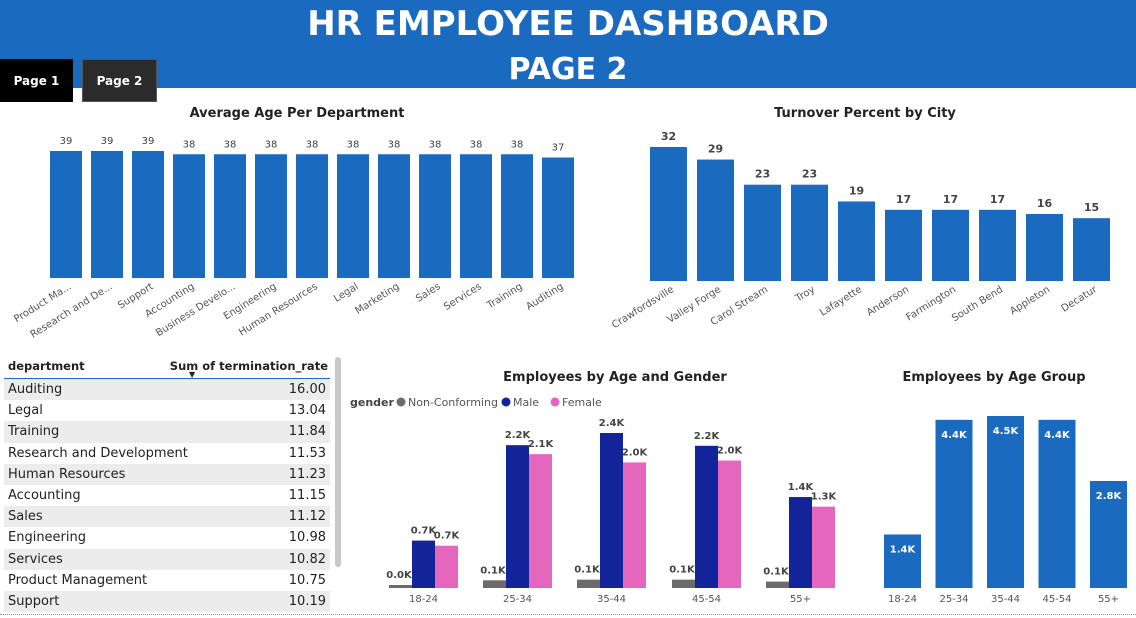  I want to click on termination-rate-cell: 10.19, so click(307, 601).